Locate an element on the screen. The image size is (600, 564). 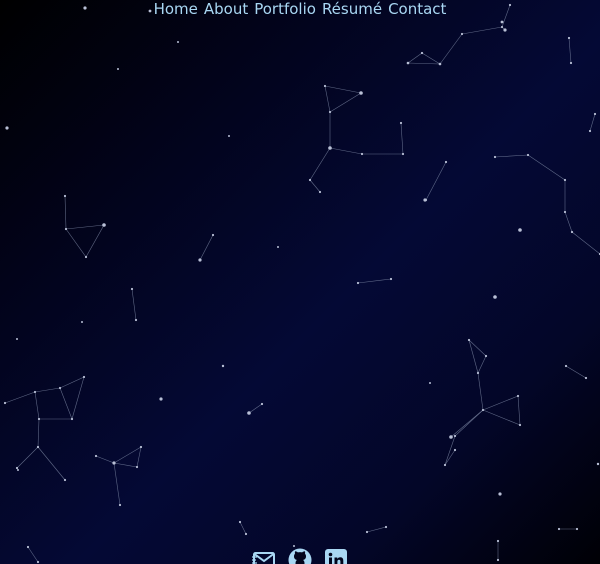
mail-link is located at coordinates (264, 556).